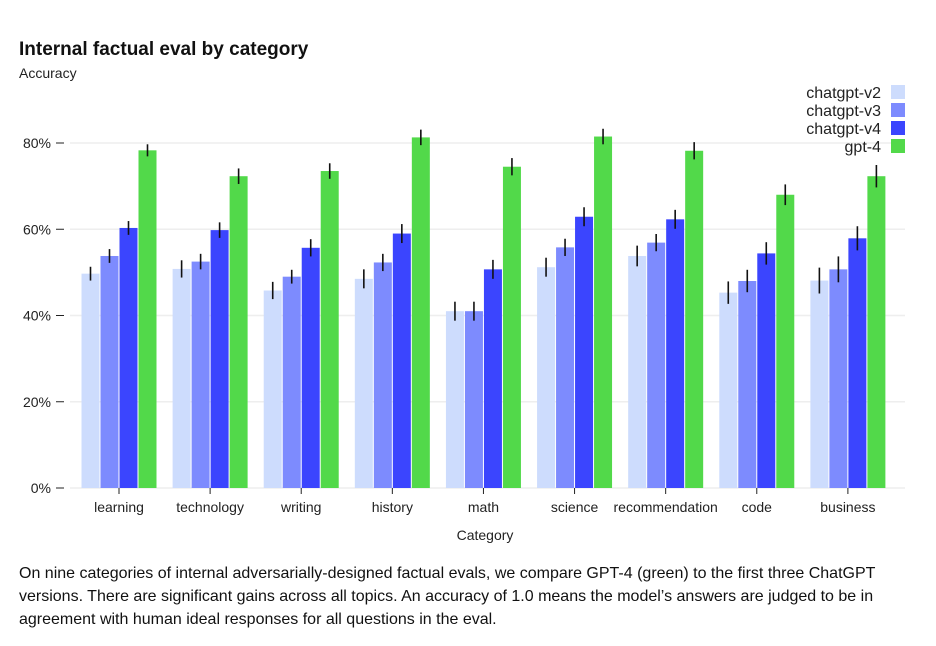 The height and width of the screenshot is (646, 936). What do you see at coordinates (238, 332) in the screenshot?
I see `bar-gpt-4-technology` at bounding box center [238, 332].